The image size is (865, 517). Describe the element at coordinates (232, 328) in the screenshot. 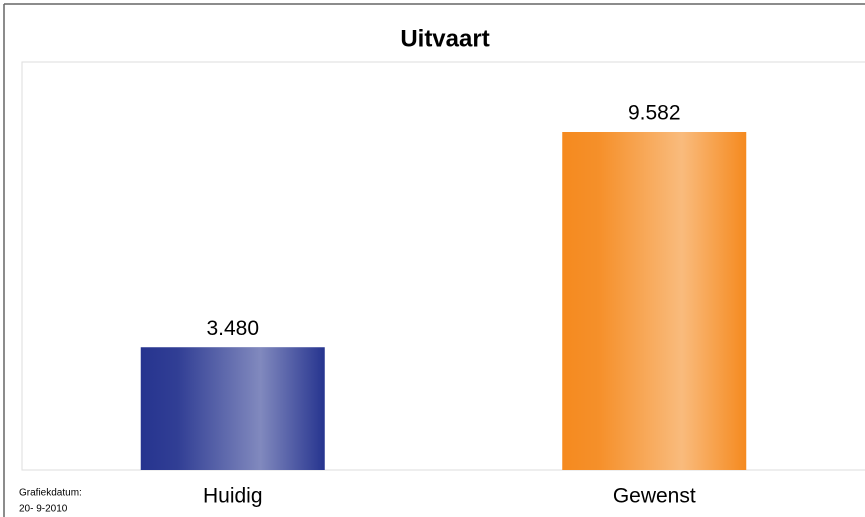

I see `value-label: 3.480` at that location.